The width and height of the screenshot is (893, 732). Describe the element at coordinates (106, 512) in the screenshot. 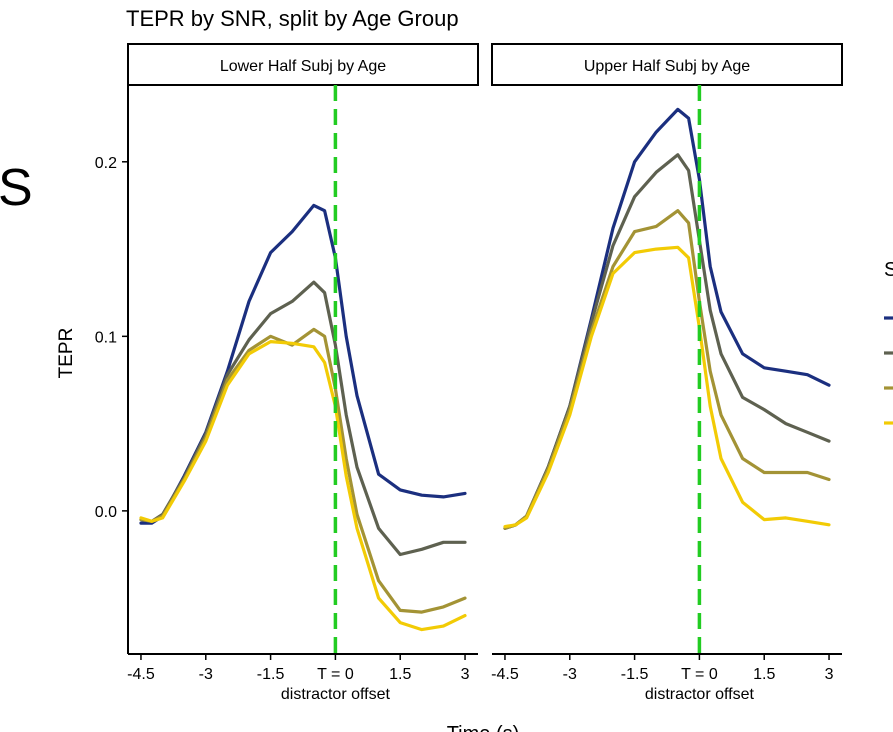

I see `y-tick-label: 0.0` at that location.